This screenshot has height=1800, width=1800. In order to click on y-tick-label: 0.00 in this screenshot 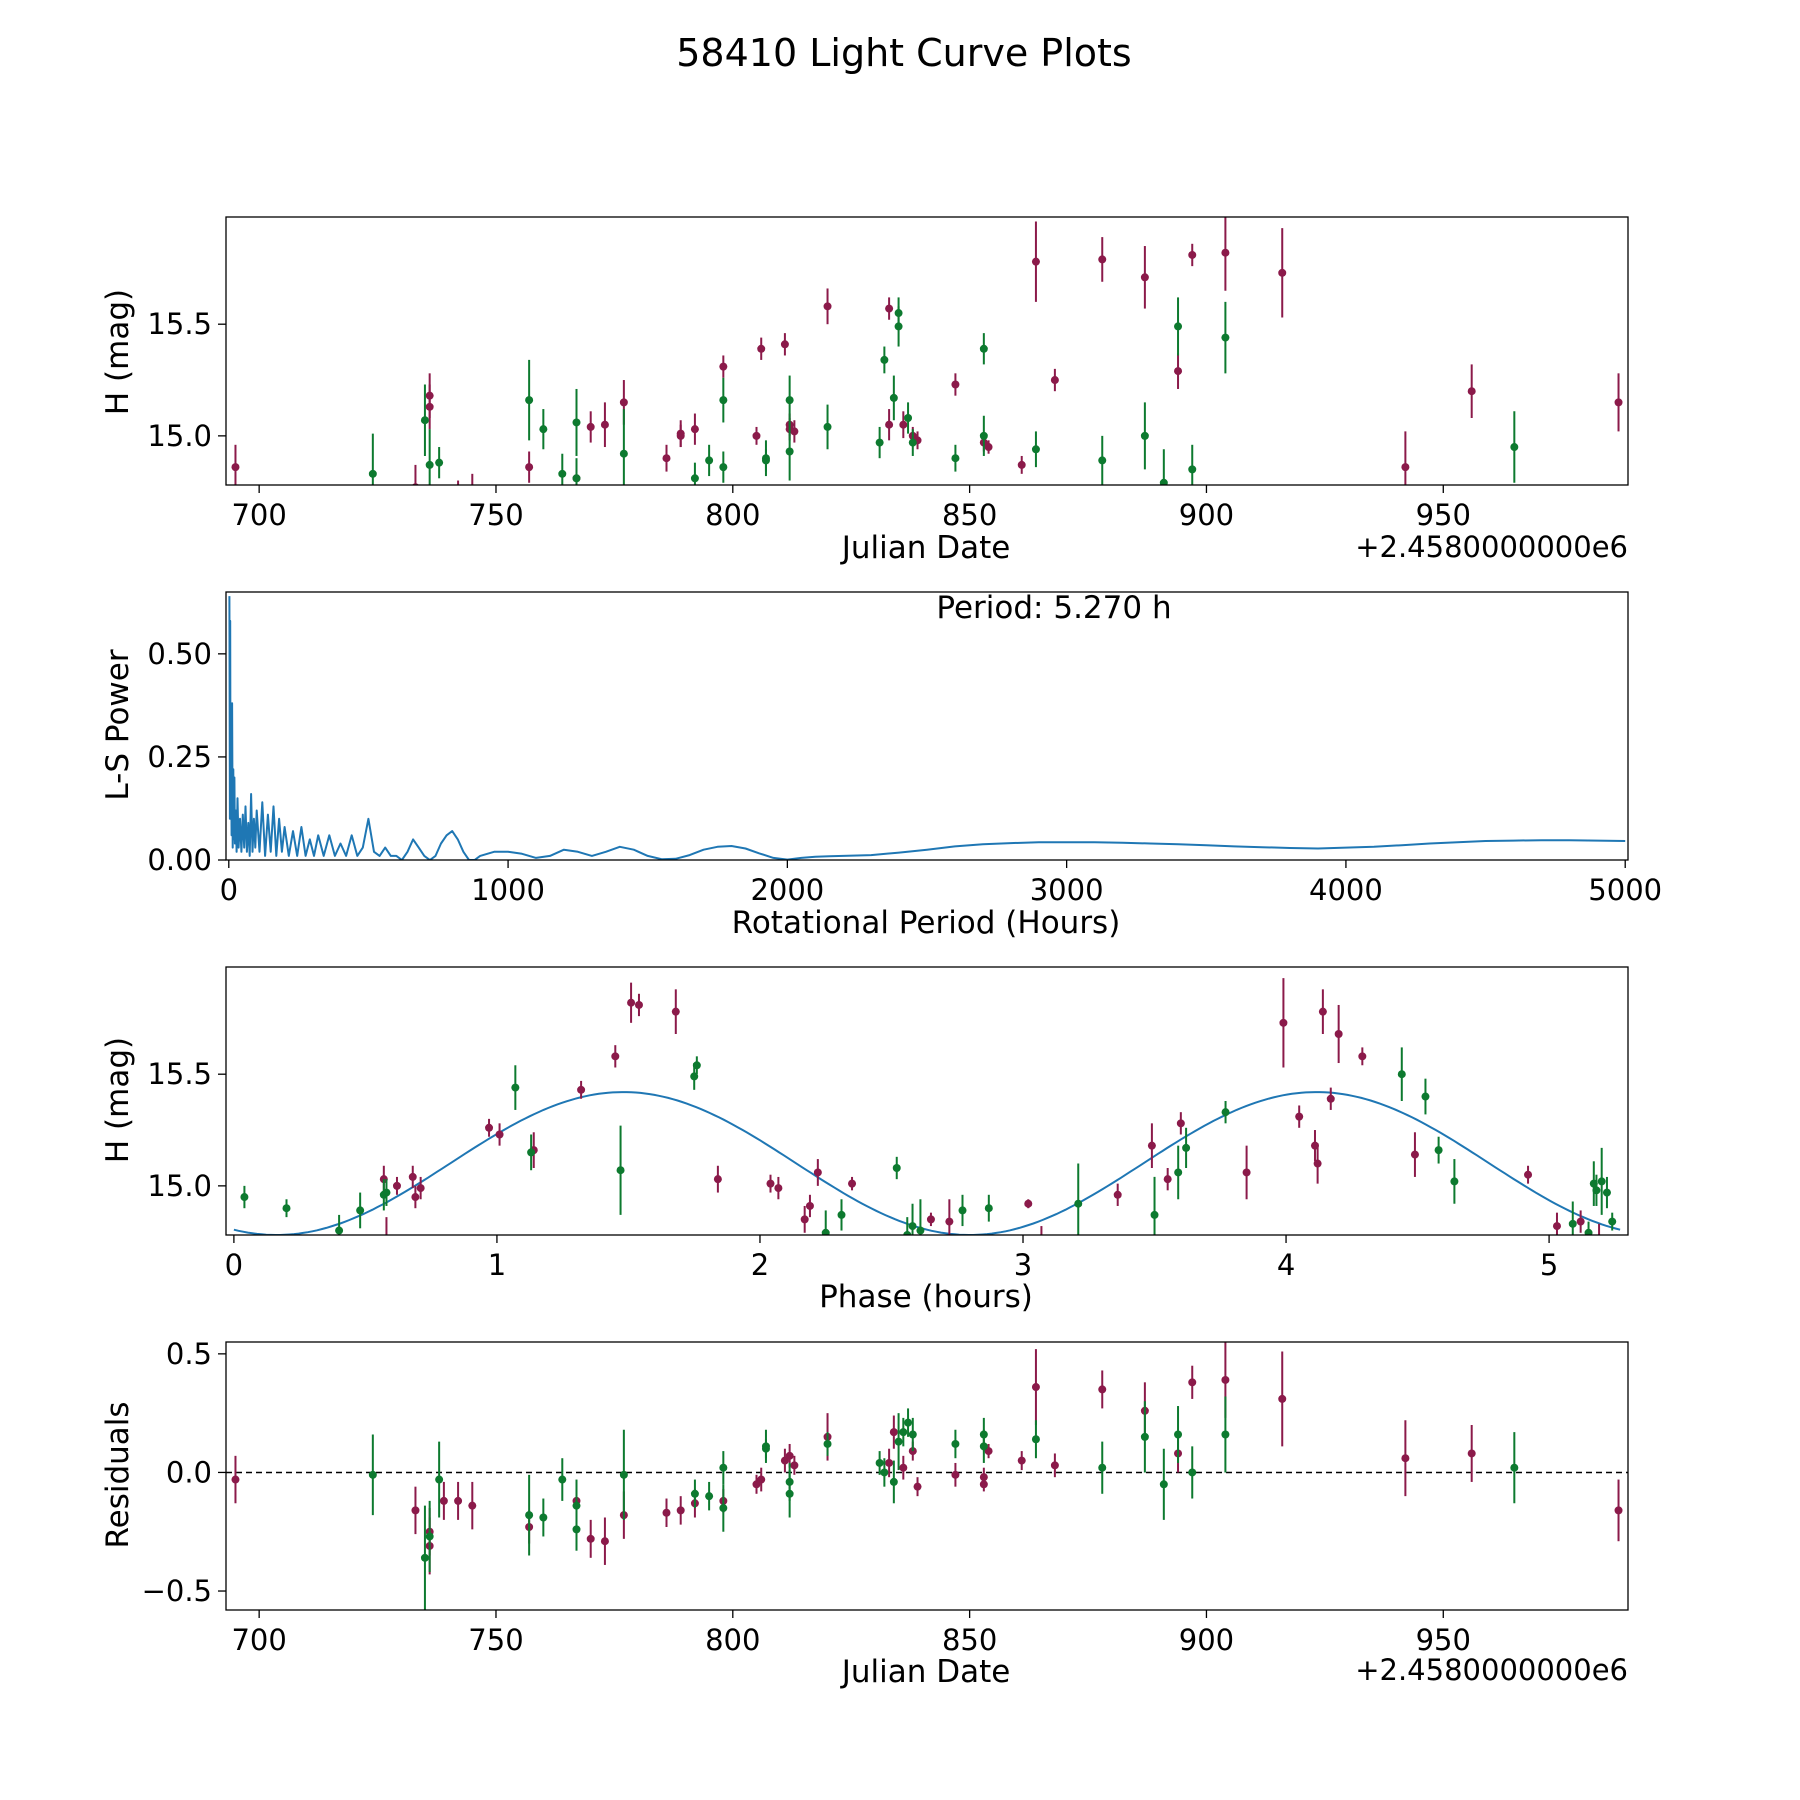, I will do `click(179, 860)`.